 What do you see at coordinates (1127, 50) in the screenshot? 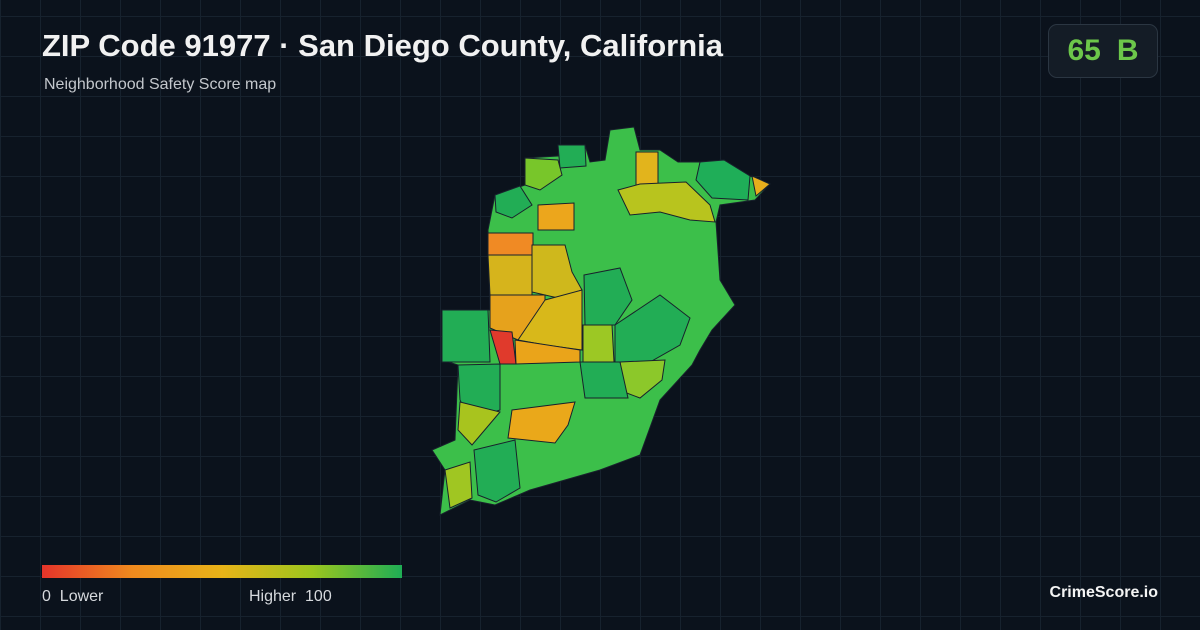
I see `score-grade: B` at bounding box center [1127, 50].